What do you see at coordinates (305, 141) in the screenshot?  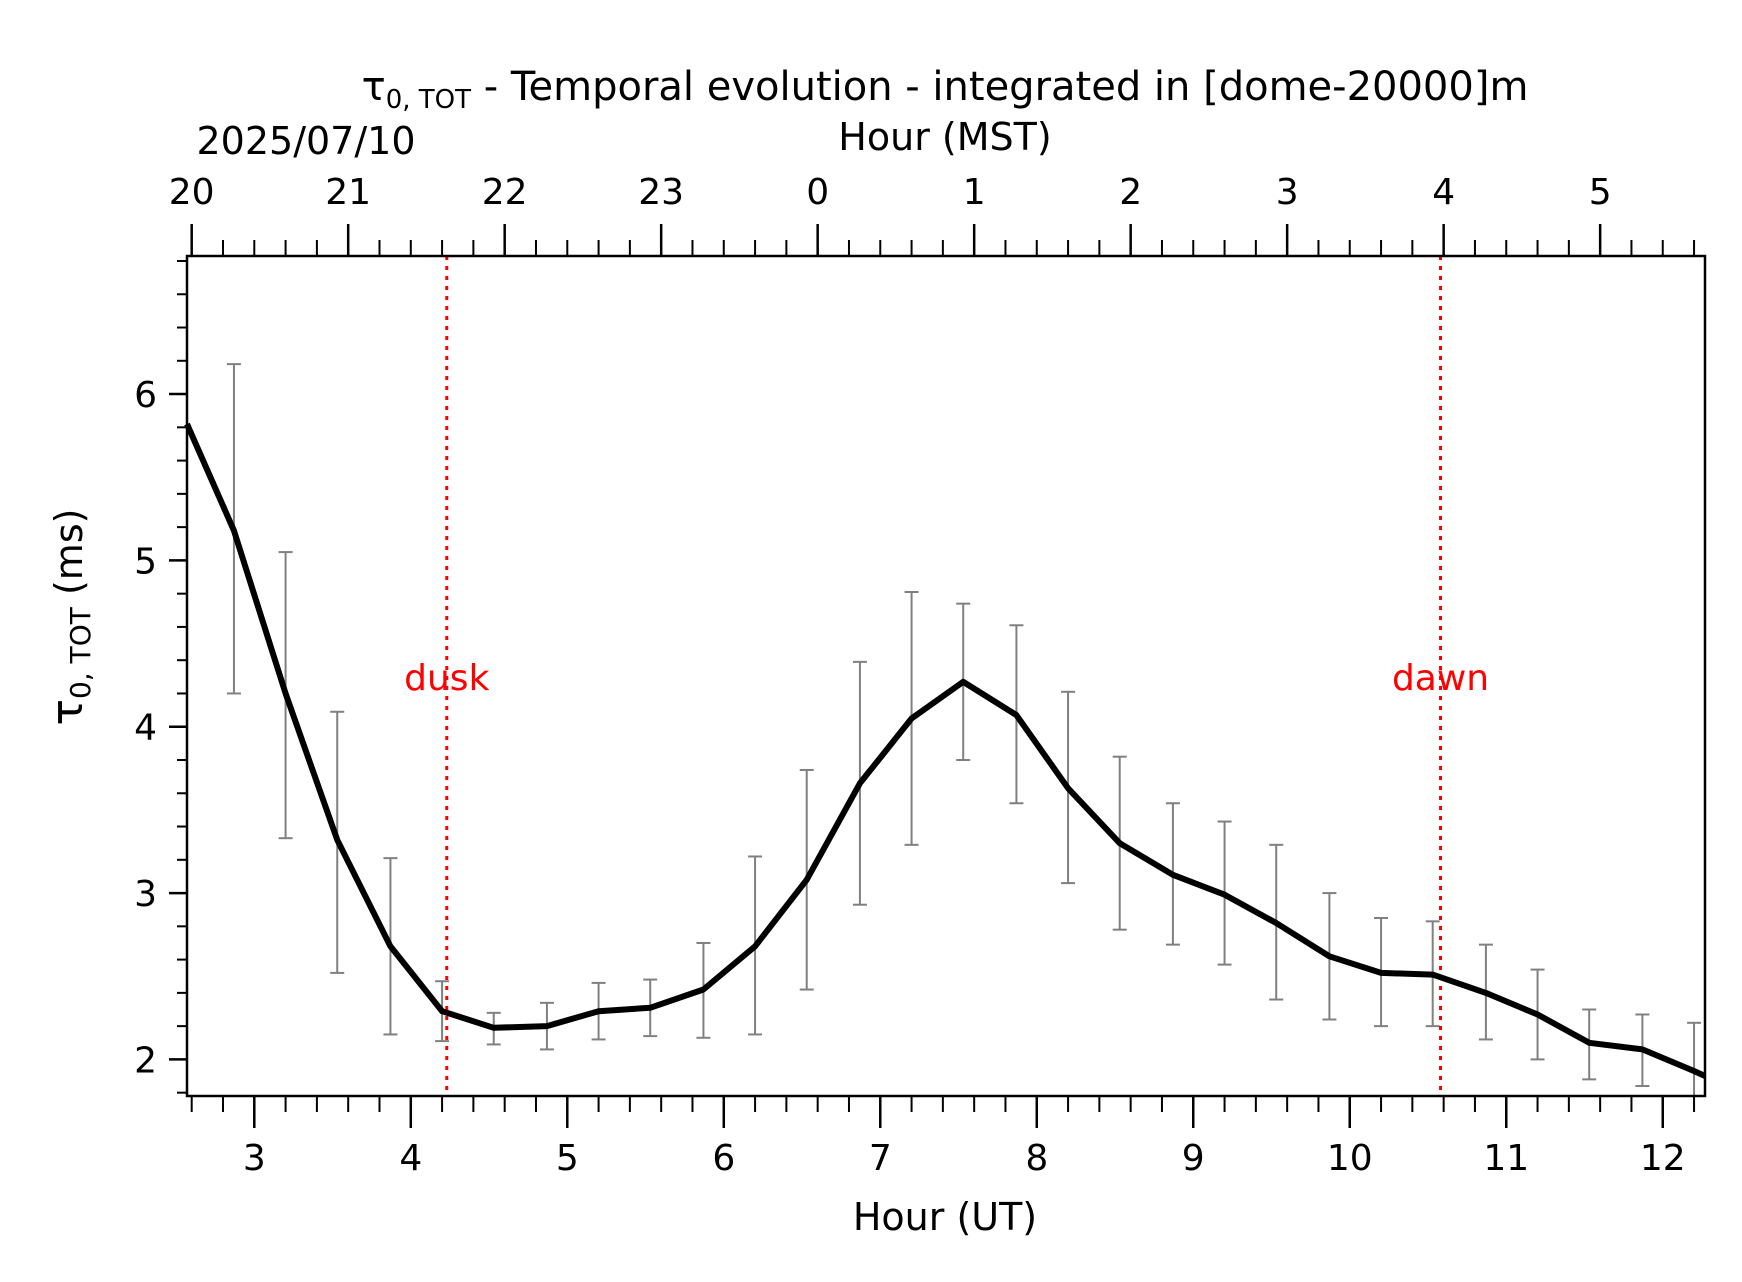 I see `date-label: 2025/07/10` at bounding box center [305, 141].